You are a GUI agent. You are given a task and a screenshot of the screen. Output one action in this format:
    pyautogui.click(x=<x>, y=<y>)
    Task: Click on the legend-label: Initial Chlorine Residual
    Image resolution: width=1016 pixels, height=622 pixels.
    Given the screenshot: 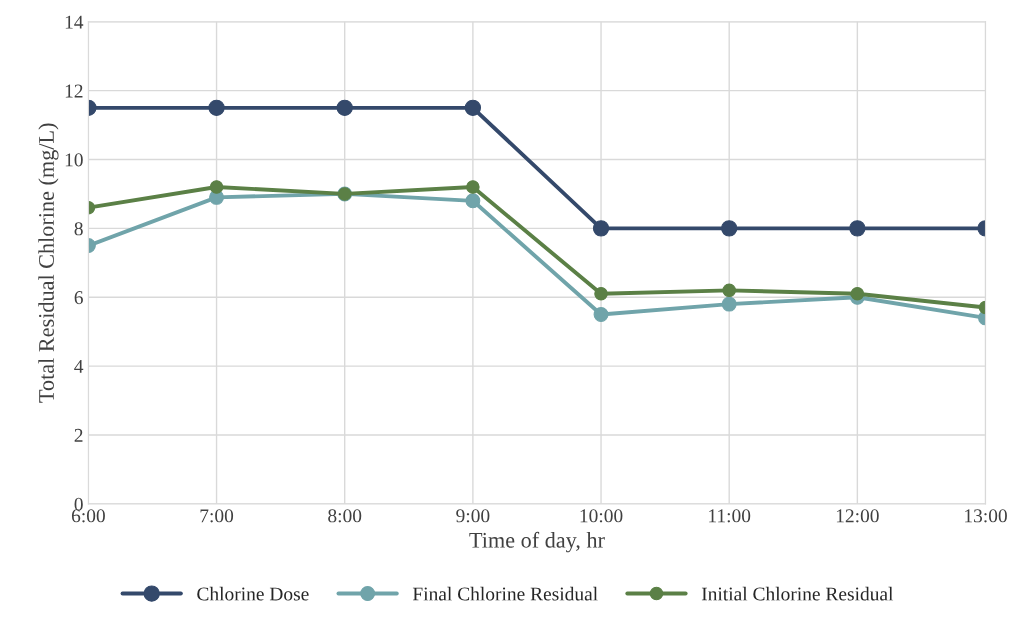 What is the action you would take?
    pyautogui.click(x=797, y=593)
    